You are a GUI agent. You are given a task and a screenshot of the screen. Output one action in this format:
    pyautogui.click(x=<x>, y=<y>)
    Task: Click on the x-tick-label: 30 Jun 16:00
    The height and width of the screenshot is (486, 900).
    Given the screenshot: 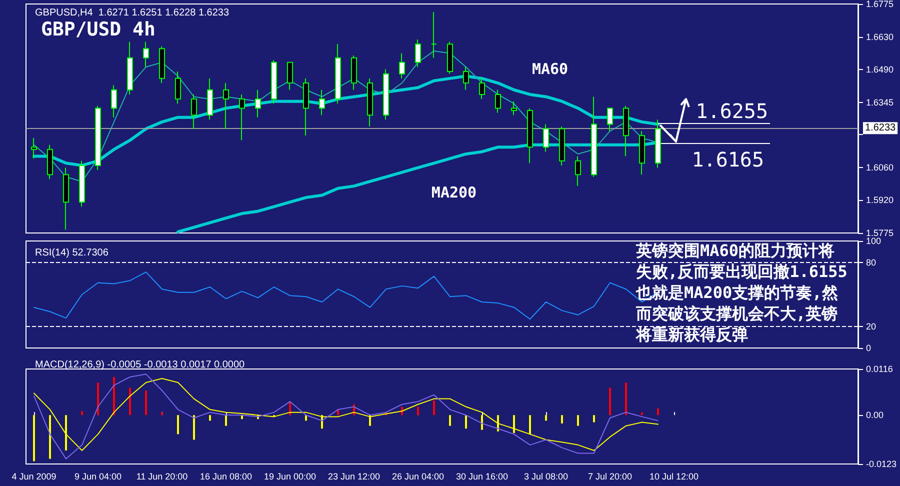 What is the action you would take?
    pyautogui.click(x=482, y=477)
    